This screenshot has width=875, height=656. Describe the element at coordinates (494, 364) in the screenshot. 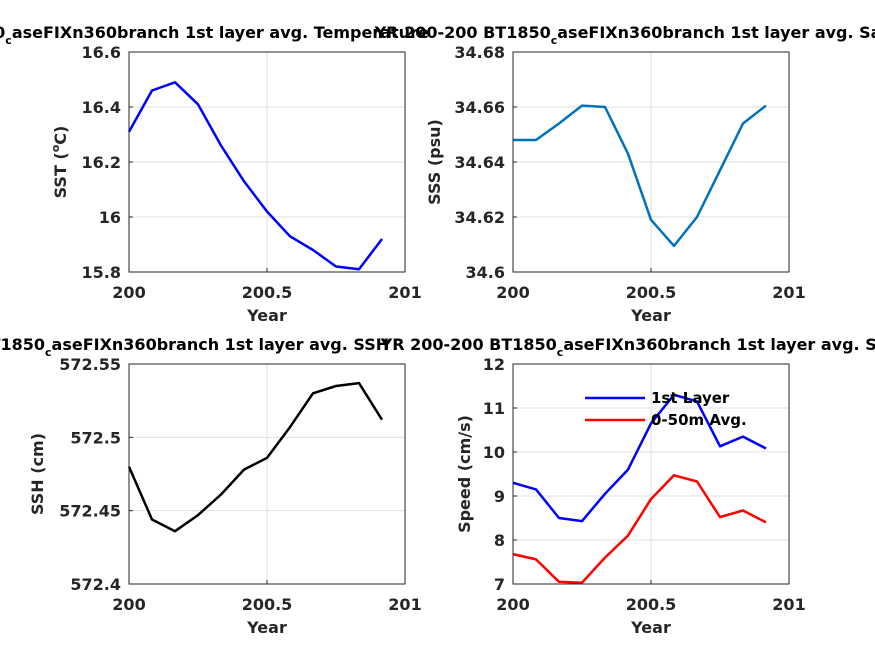

I see `y-tick-label: 12` at that location.